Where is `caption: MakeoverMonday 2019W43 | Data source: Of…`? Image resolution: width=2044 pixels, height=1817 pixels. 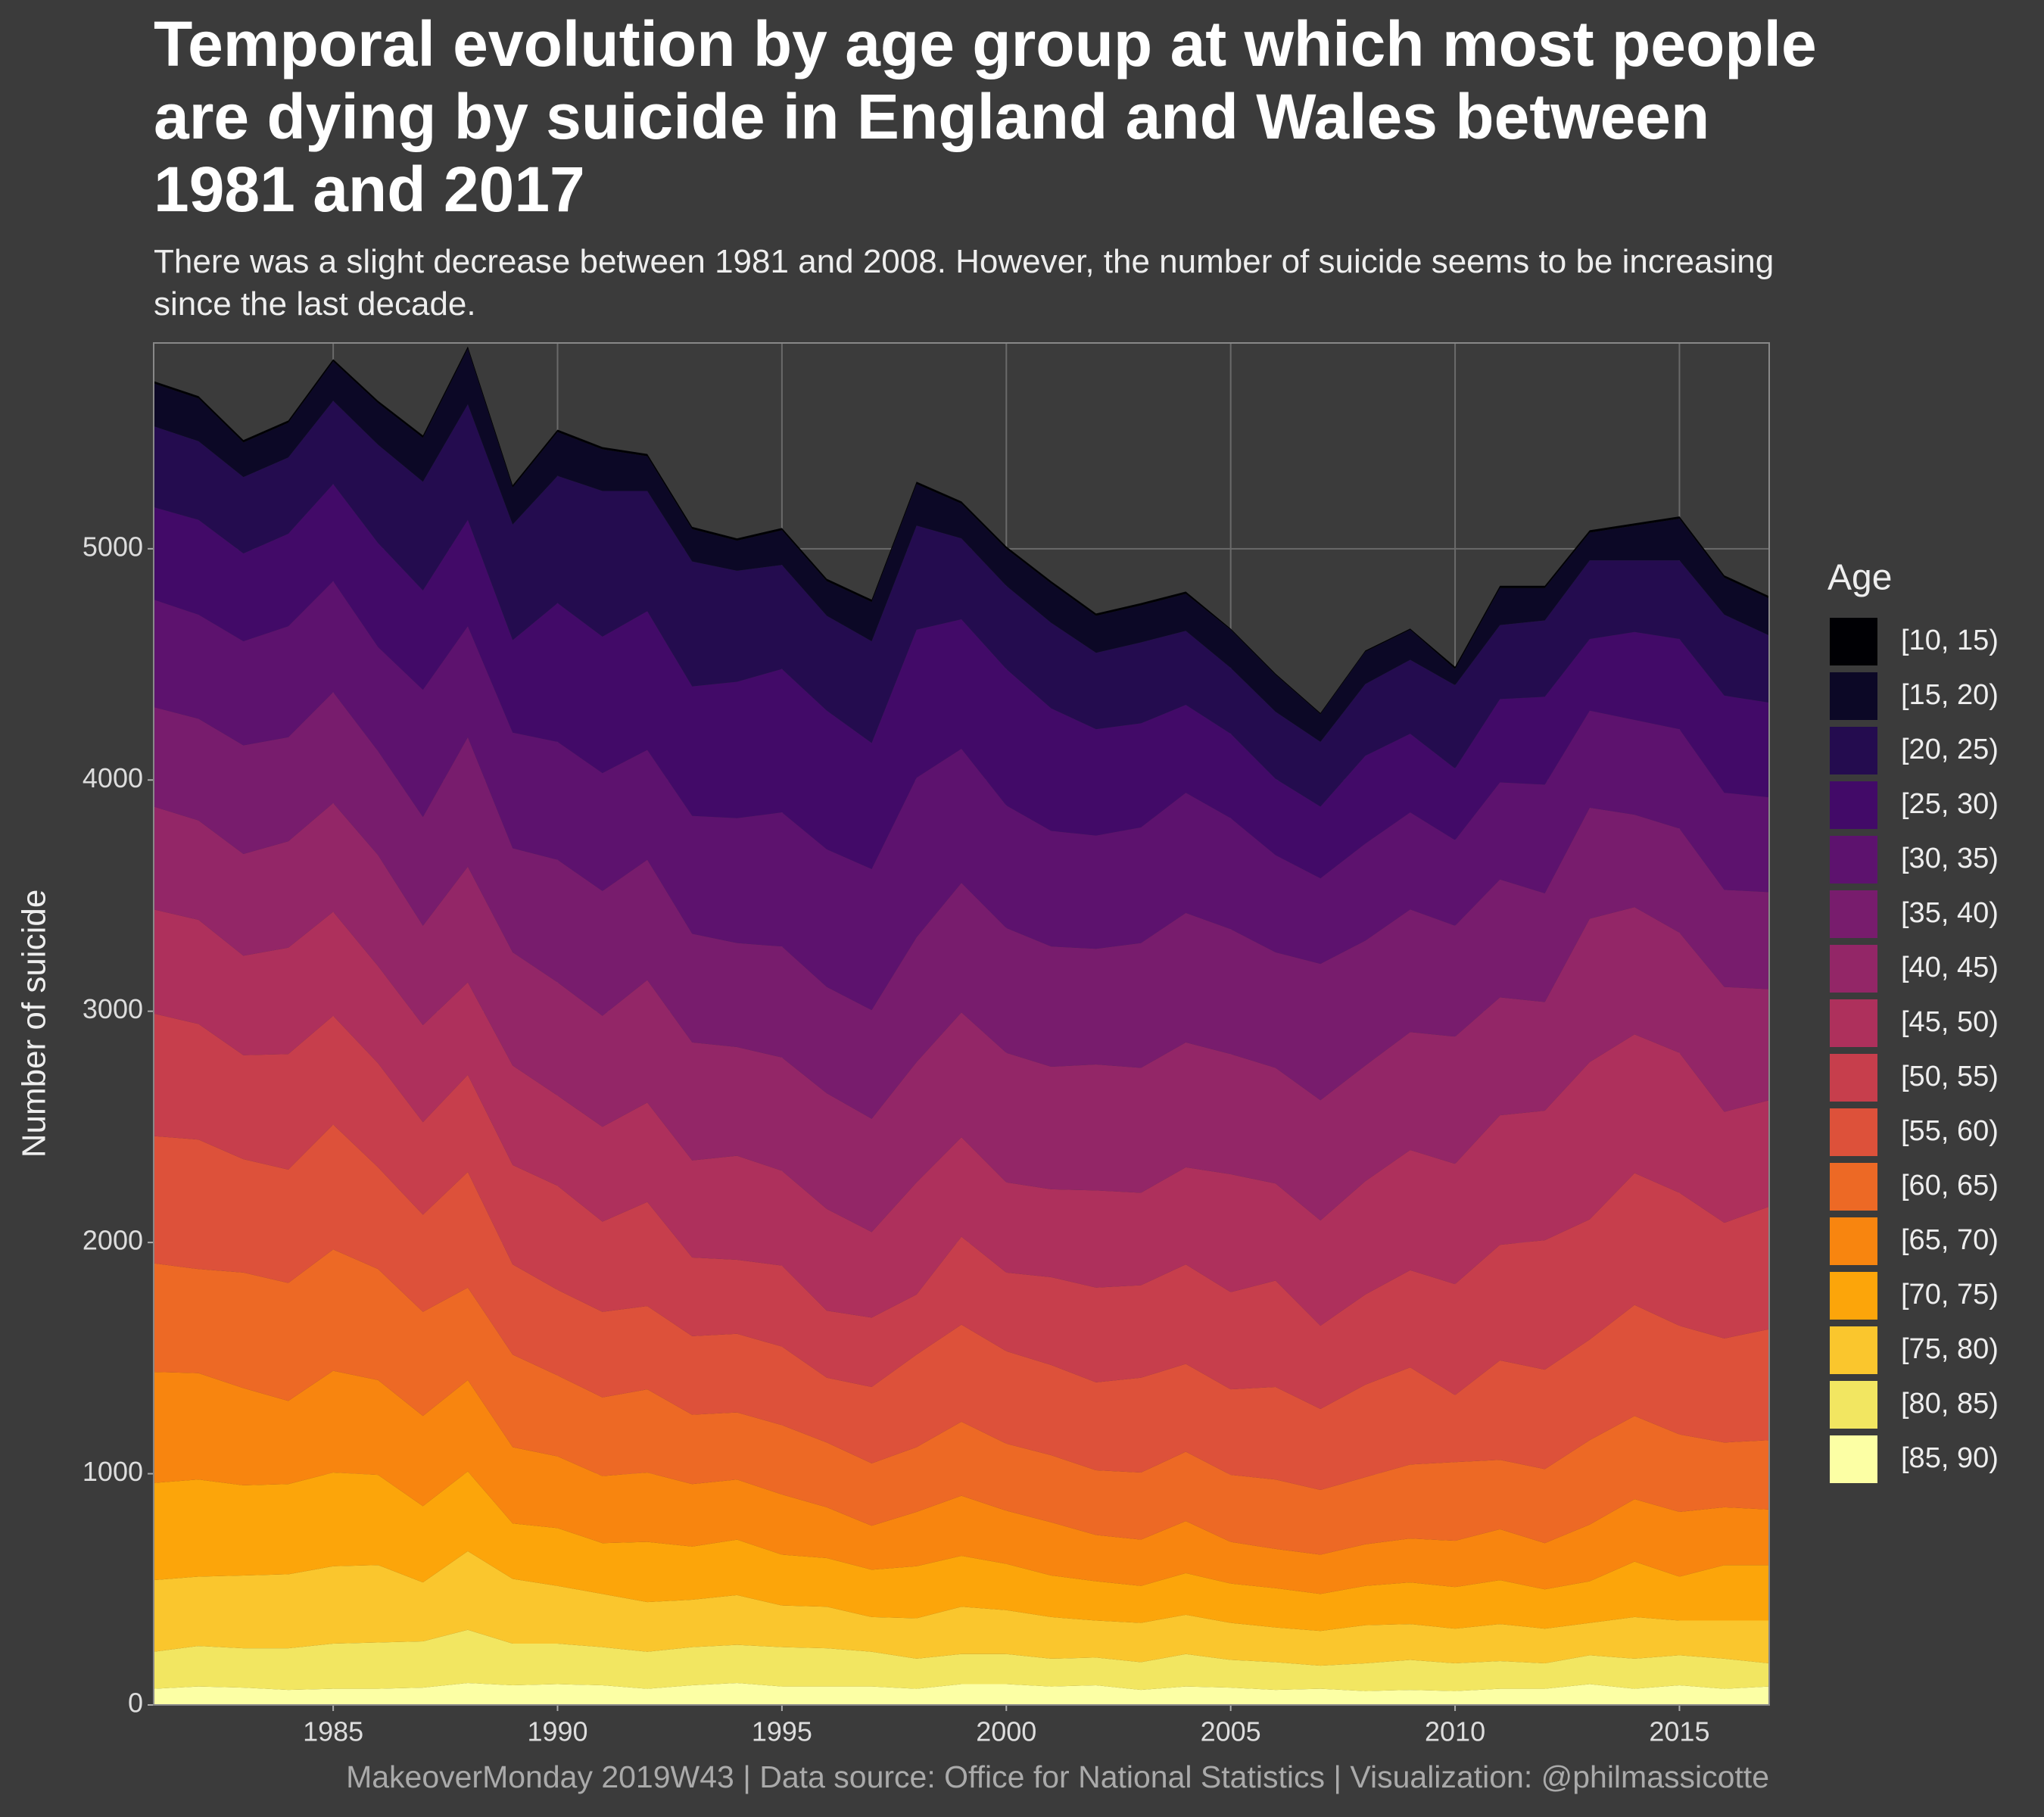 caption: MakeoverMonday 2019W43 | Data source: Of… is located at coordinates (1057, 1777).